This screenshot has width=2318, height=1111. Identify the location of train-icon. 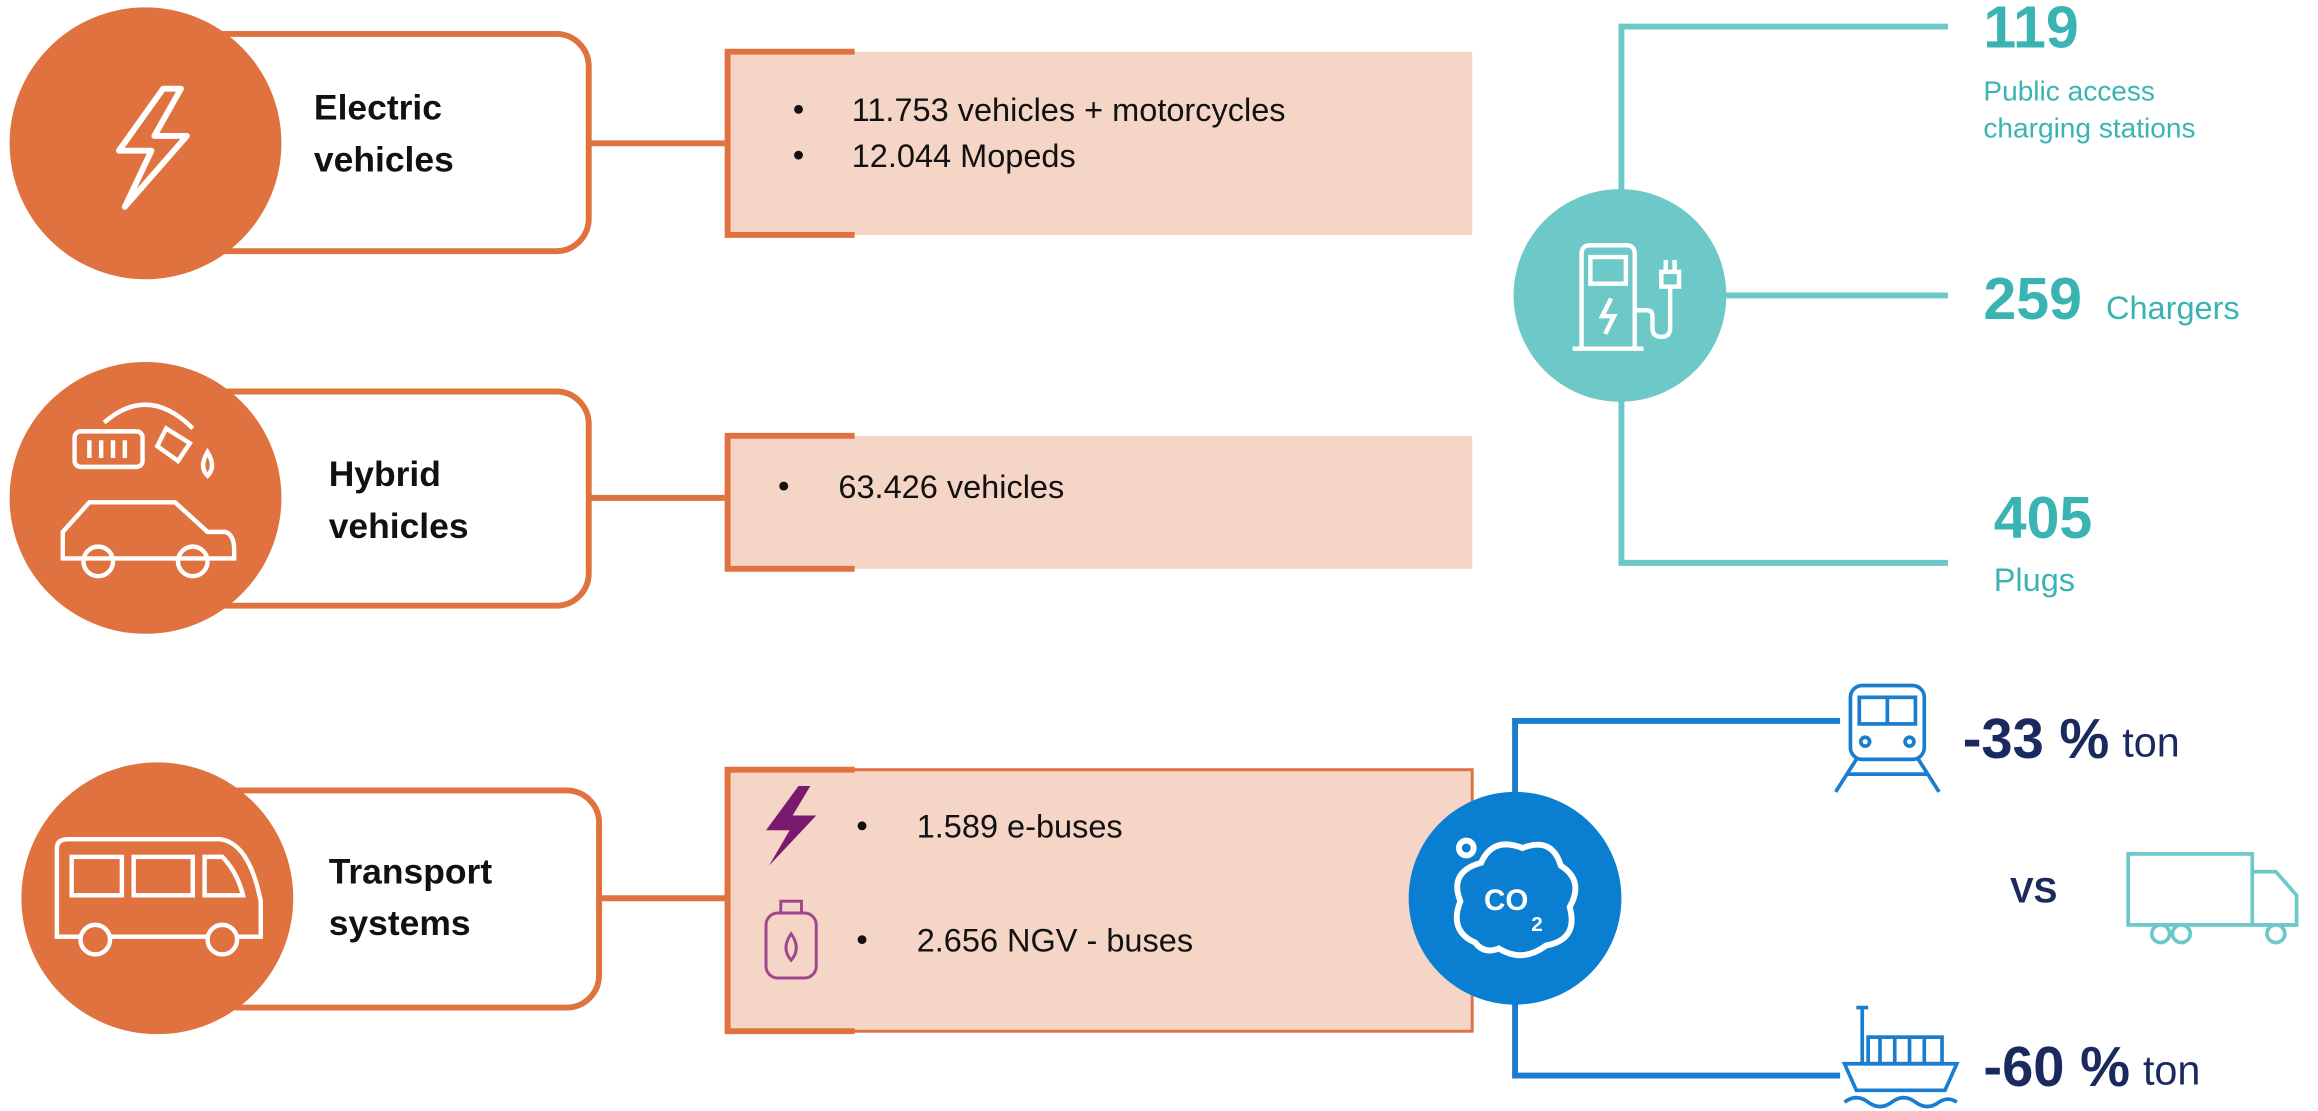
(1887, 738).